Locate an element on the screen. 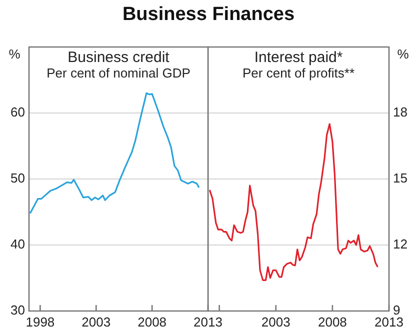 Image resolution: width=417 pixels, height=332 pixels. y2-tick-label: 15 is located at coordinates (400, 178).